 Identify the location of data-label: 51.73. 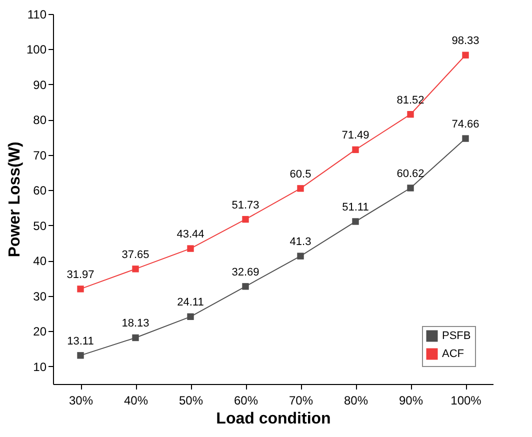
(246, 205).